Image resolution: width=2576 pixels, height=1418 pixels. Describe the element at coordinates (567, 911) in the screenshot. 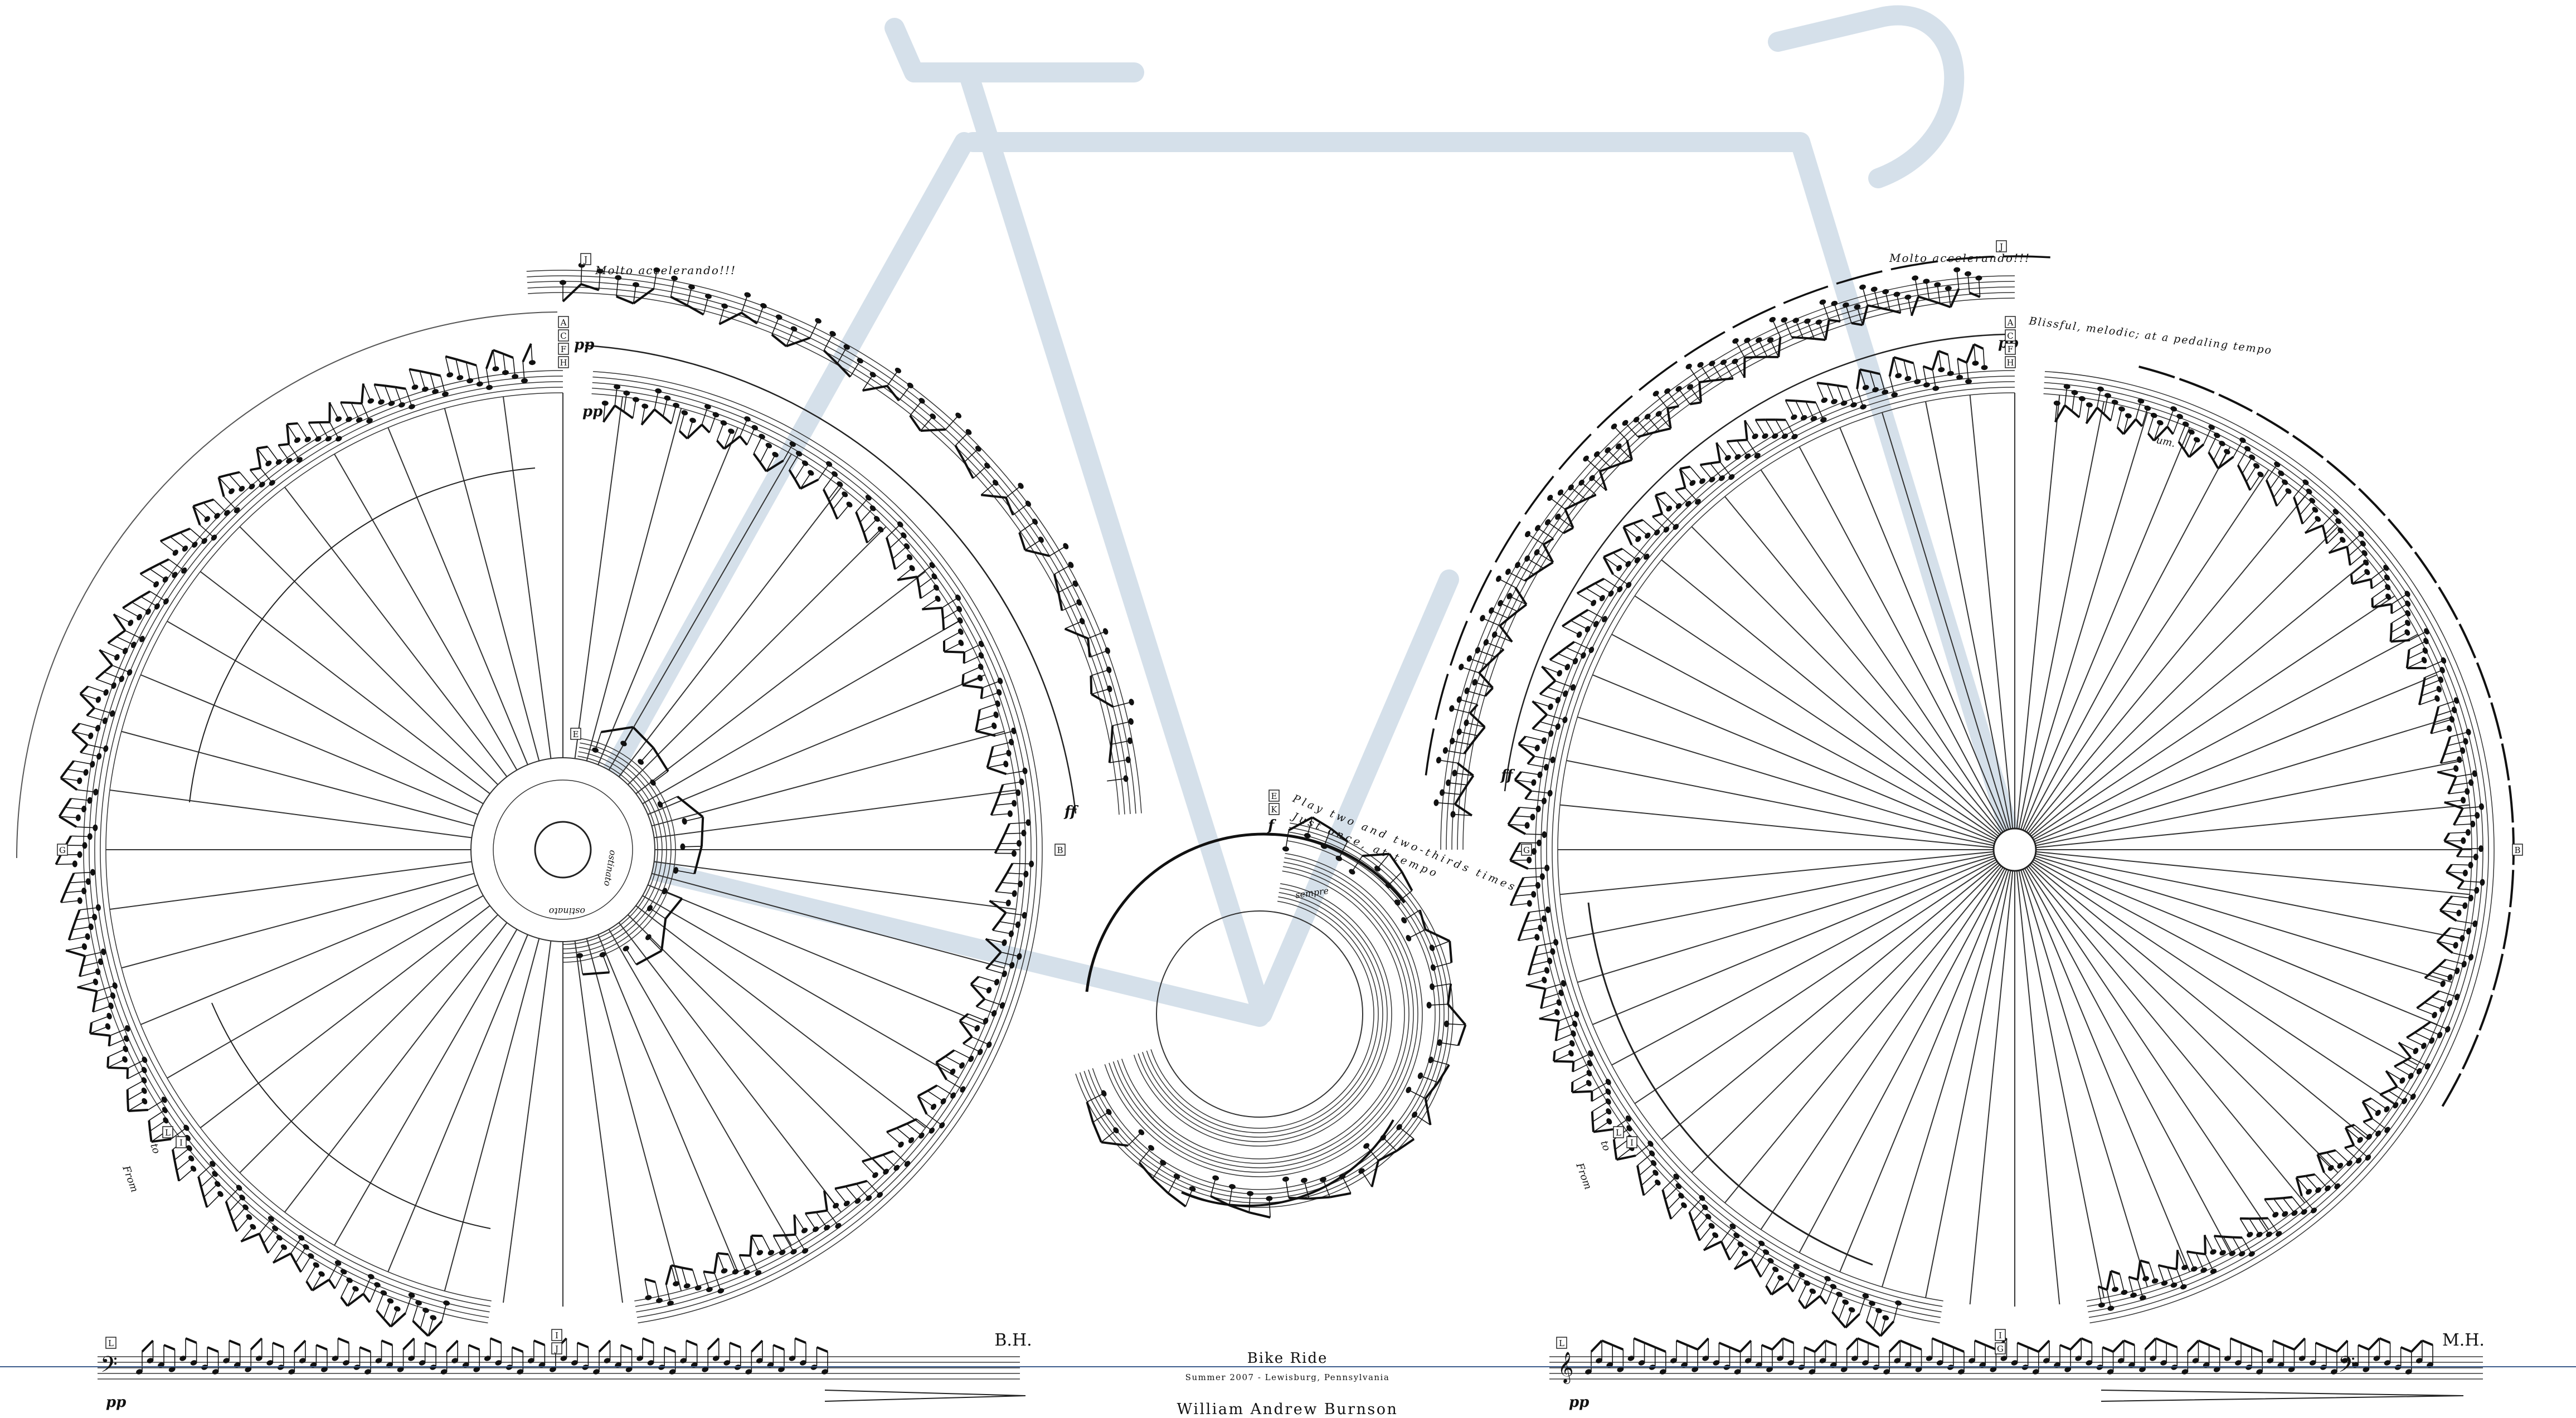

I see `direction-ostinato-2: ostinato` at that location.